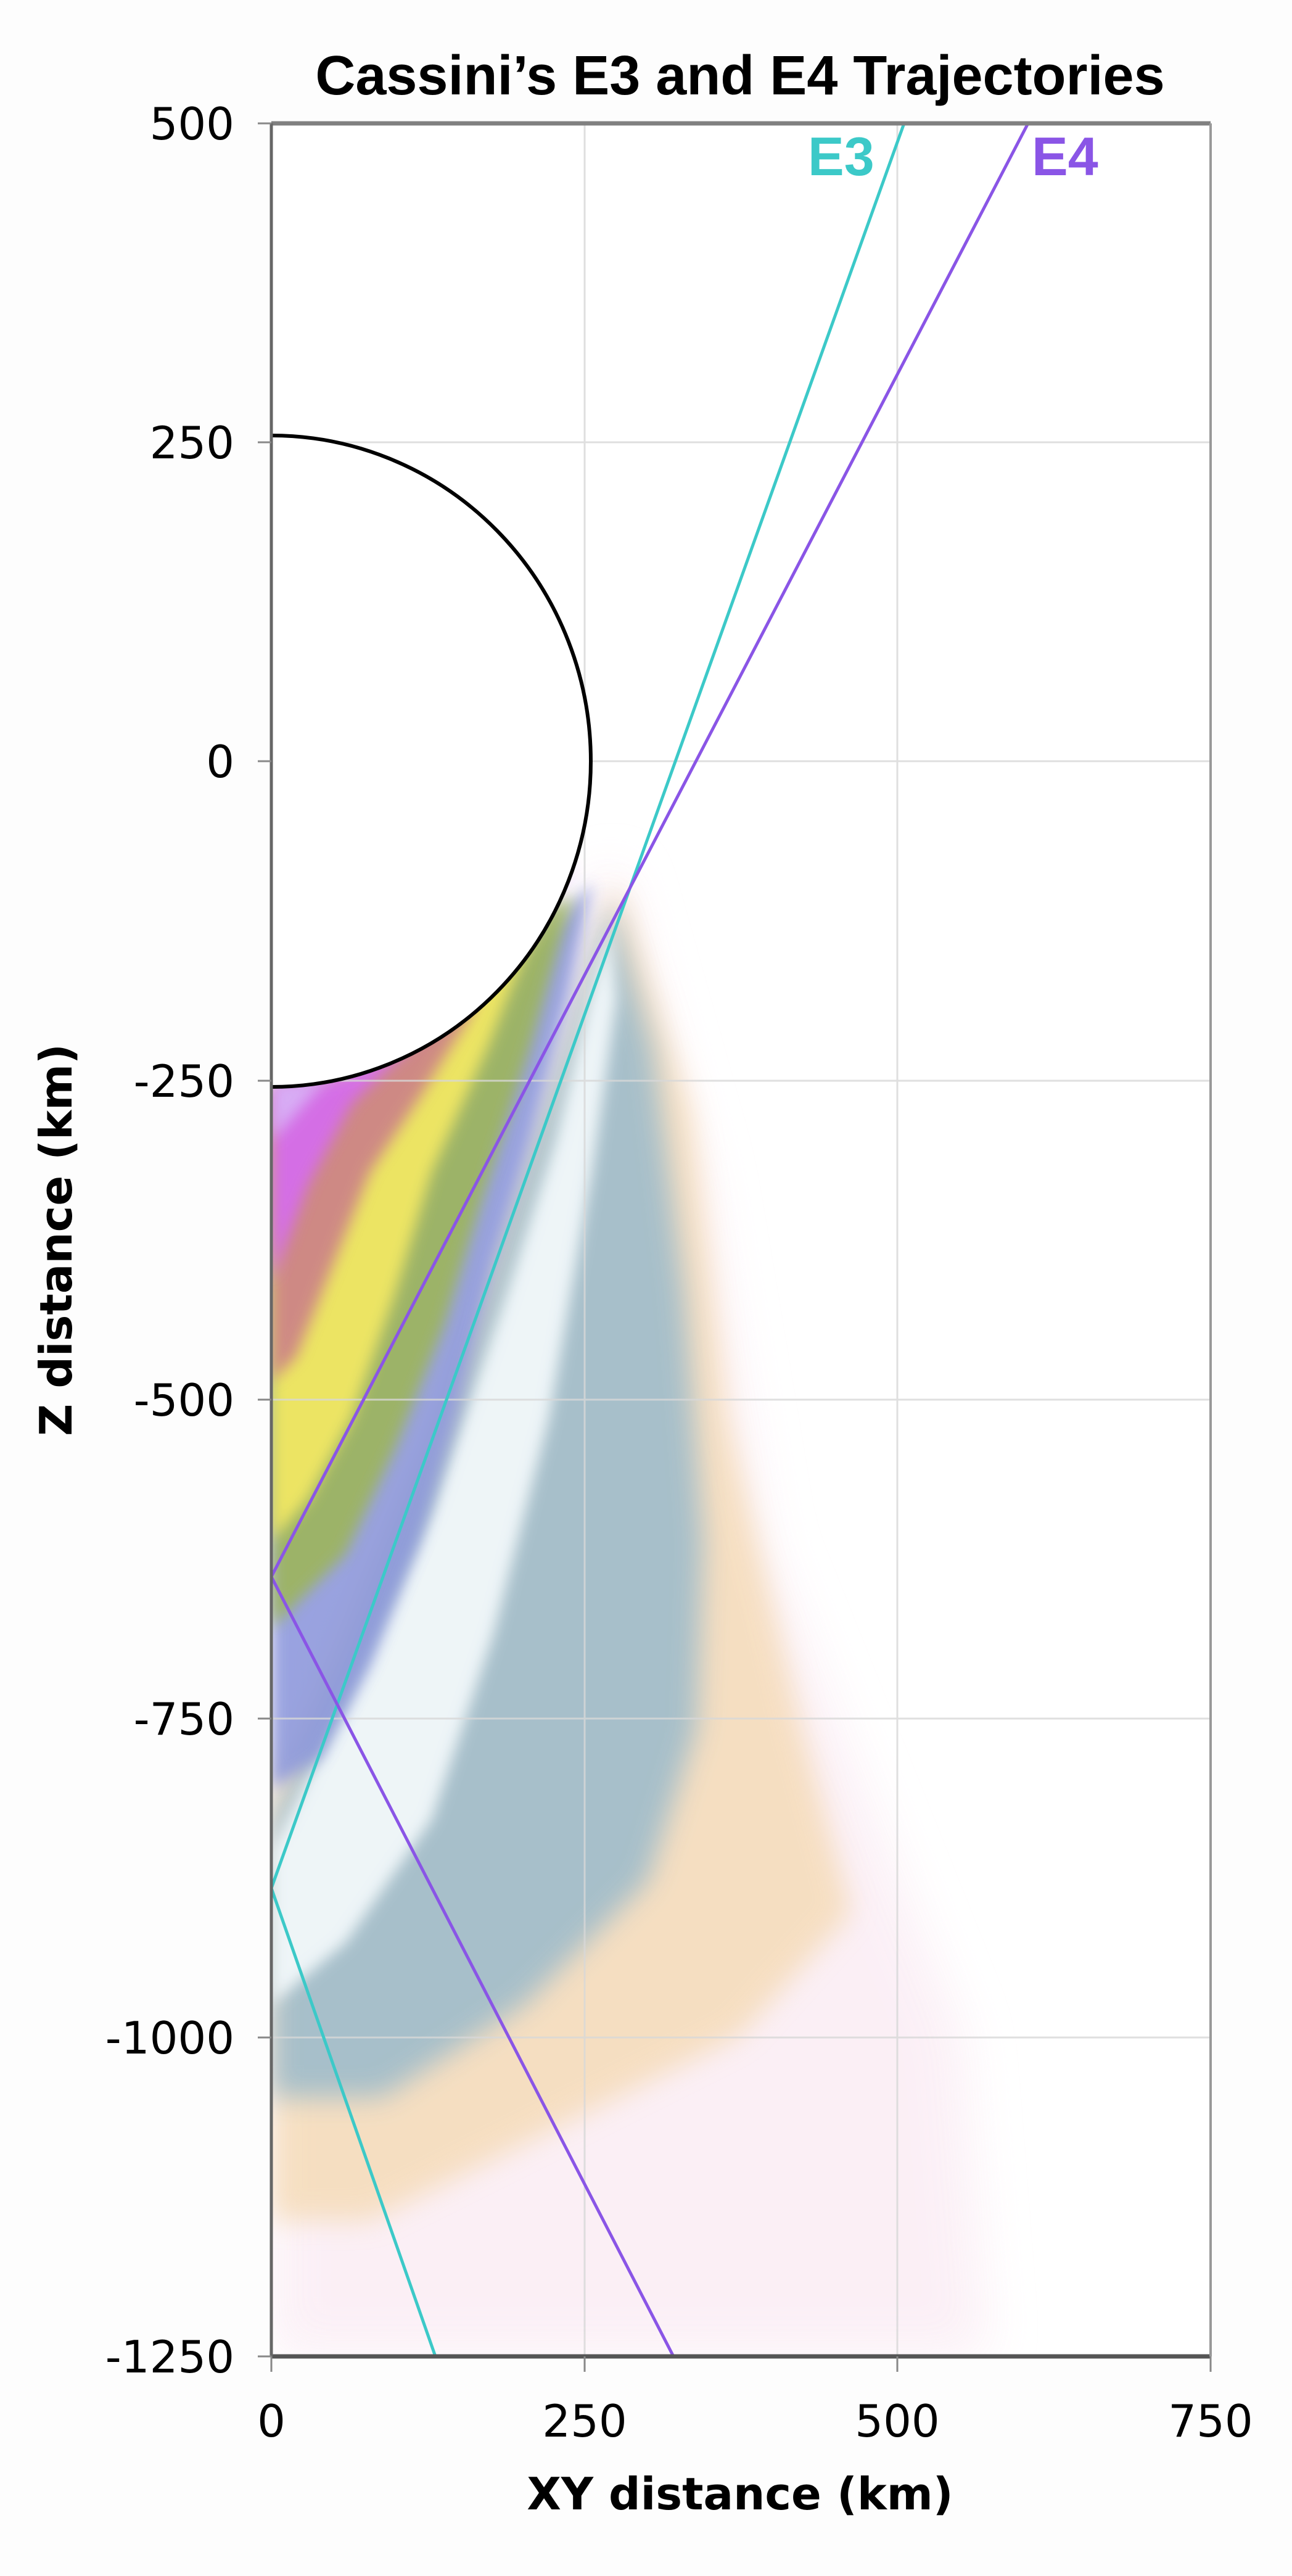  What do you see at coordinates (220, 762) in the screenshot?
I see `y-tick-label: 0` at bounding box center [220, 762].